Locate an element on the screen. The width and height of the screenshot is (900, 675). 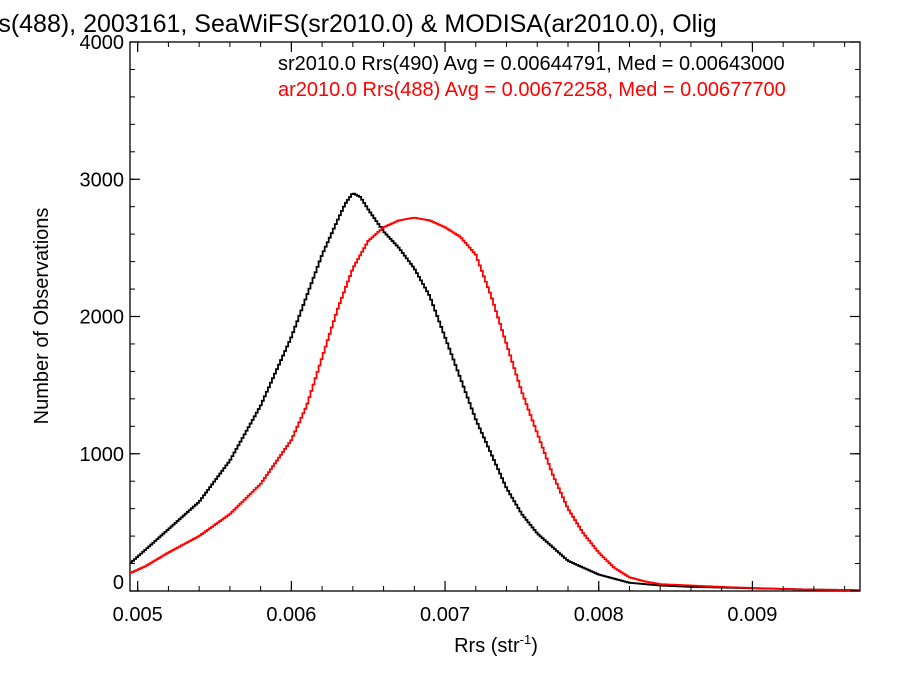
x-tick-label: 0.006 is located at coordinates (291, 615).